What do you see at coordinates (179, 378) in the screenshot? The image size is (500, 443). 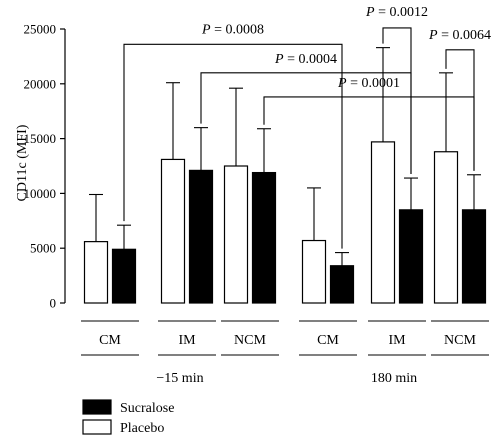 I see `group-label: −15 min` at bounding box center [179, 378].